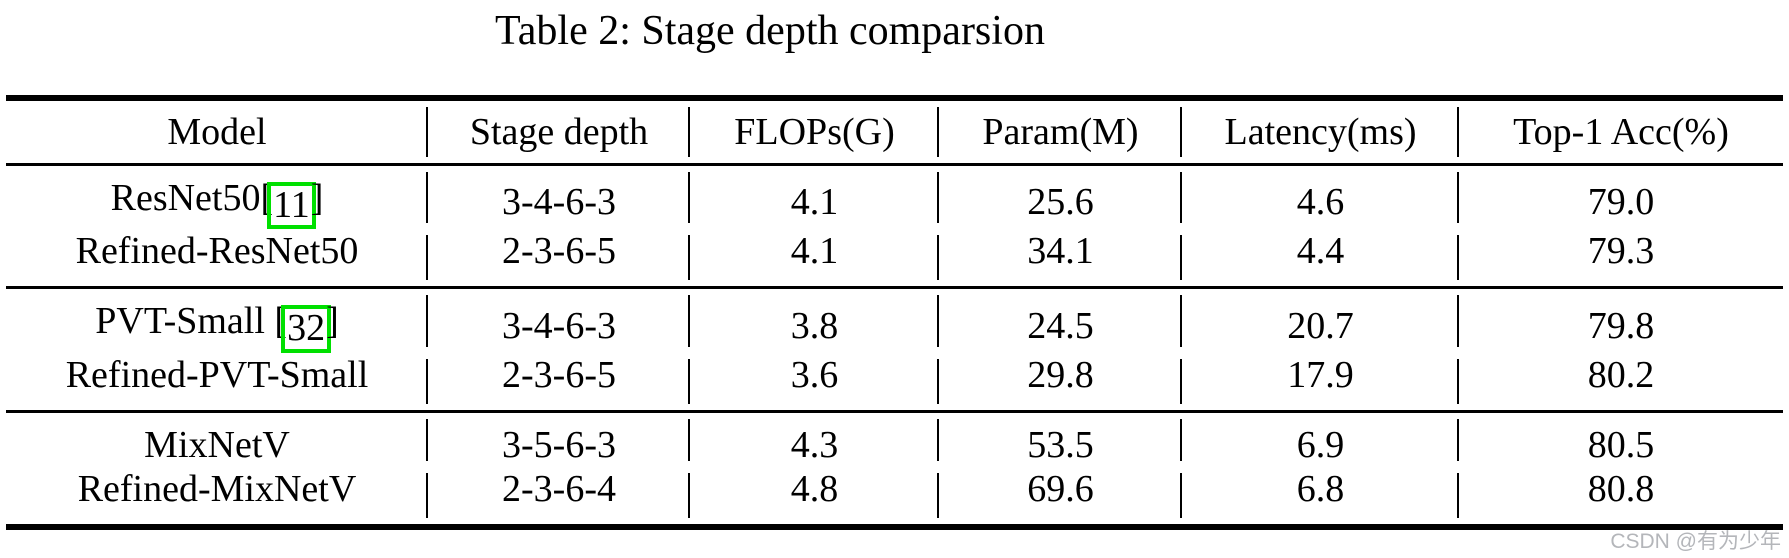 The width and height of the screenshot is (1789, 558). I want to click on model-name: ResNet50[, so click(192, 197).